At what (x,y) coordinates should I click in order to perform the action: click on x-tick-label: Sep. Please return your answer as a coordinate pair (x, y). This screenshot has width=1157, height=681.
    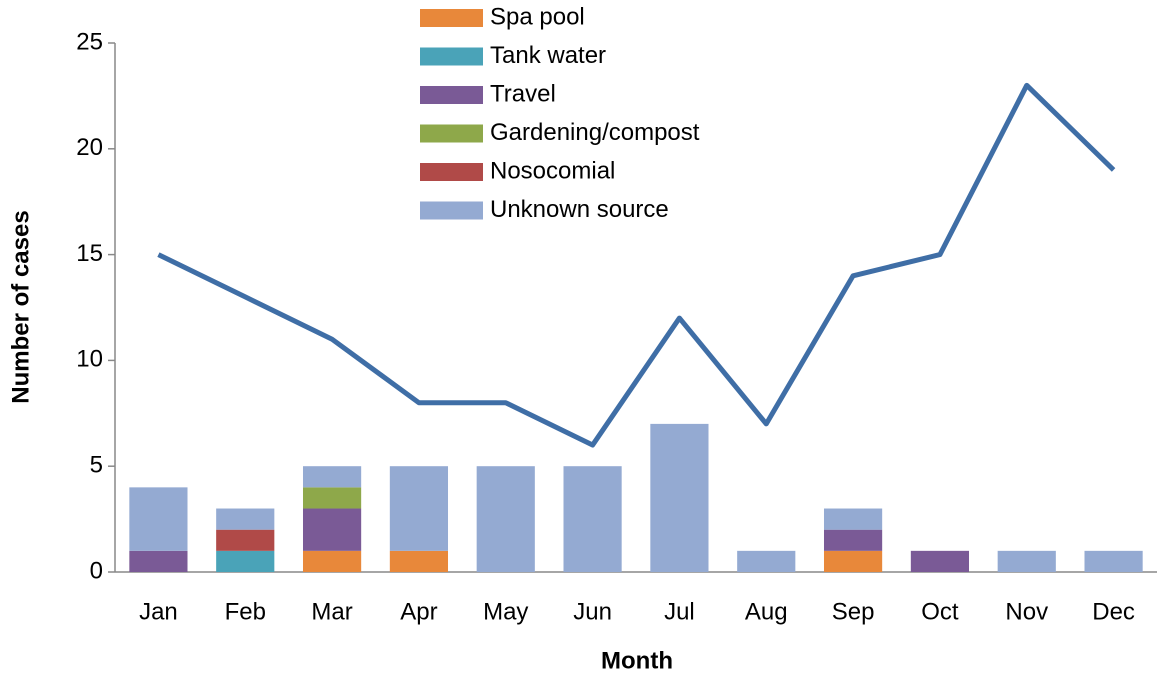
    Looking at the image, I should click on (853, 611).